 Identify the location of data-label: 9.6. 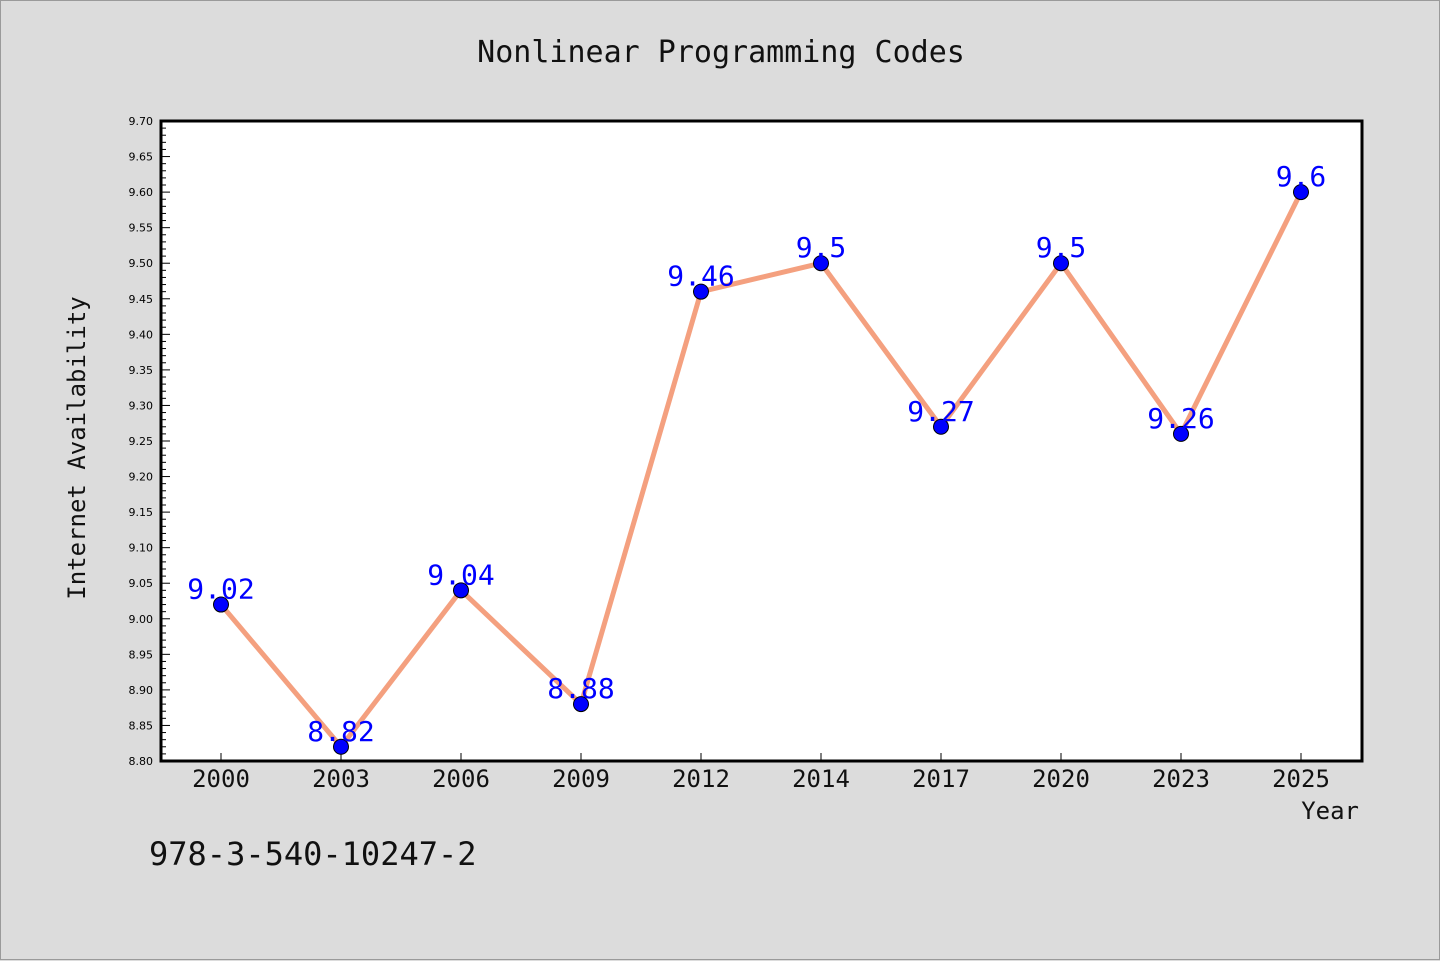
(1301, 176).